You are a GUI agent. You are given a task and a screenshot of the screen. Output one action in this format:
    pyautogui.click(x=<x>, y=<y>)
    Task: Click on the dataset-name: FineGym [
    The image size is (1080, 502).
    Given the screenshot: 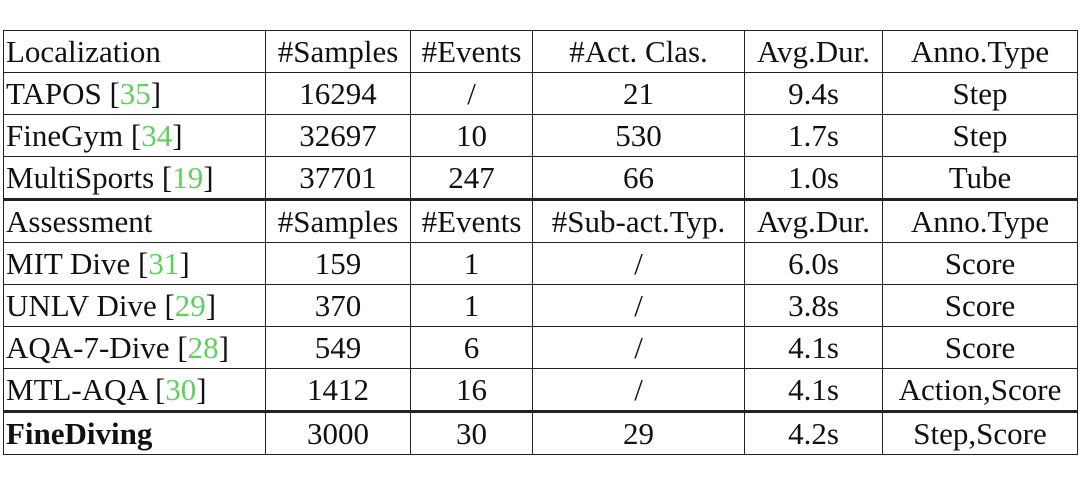 What is the action you would take?
    pyautogui.click(x=74, y=135)
    